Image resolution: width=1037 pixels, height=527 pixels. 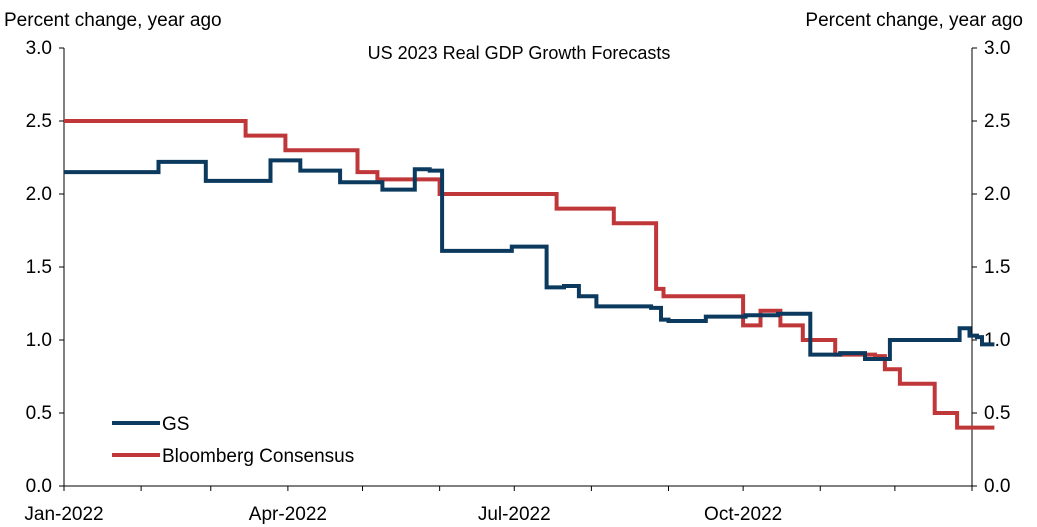 What do you see at coordinates (997, 121) in the screenshot?
I see `right-y-tick-label: 2.5` at bounding box center [997, 121].